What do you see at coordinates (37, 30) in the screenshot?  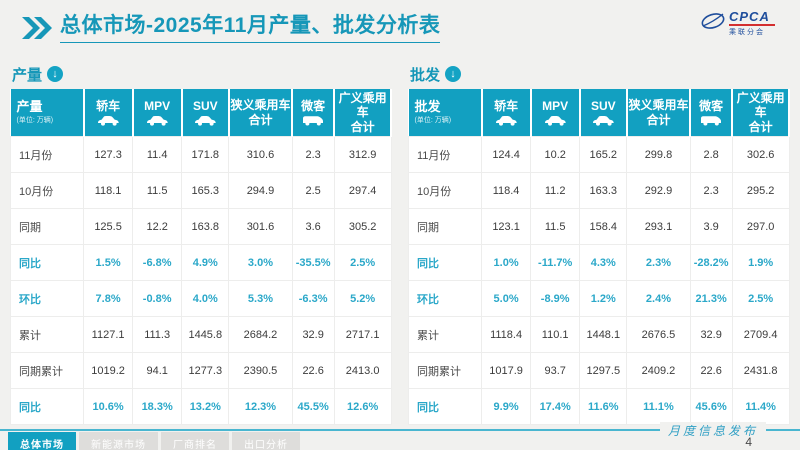 I see `double-chevron-icon` at bounding box center [37, 30].